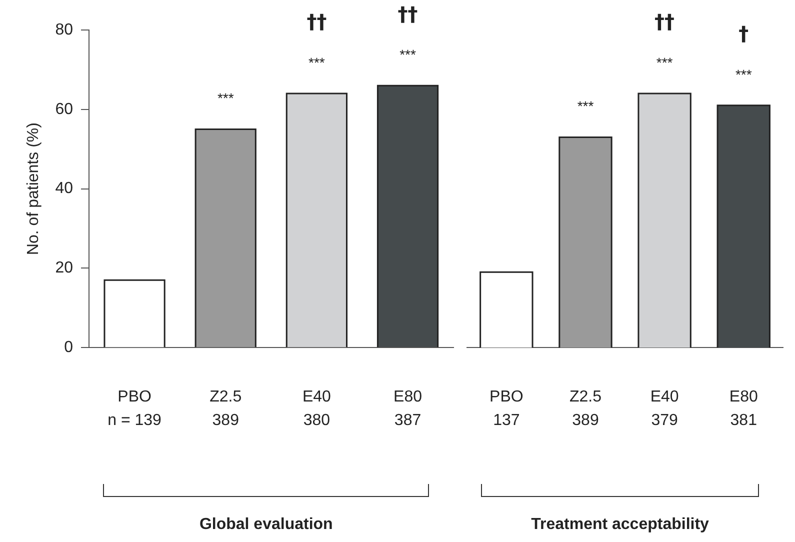  What do you see at coordinates (64, 29) in the screenshot?
I see `y-tick-label: 80` at bounding box center [64, 29].